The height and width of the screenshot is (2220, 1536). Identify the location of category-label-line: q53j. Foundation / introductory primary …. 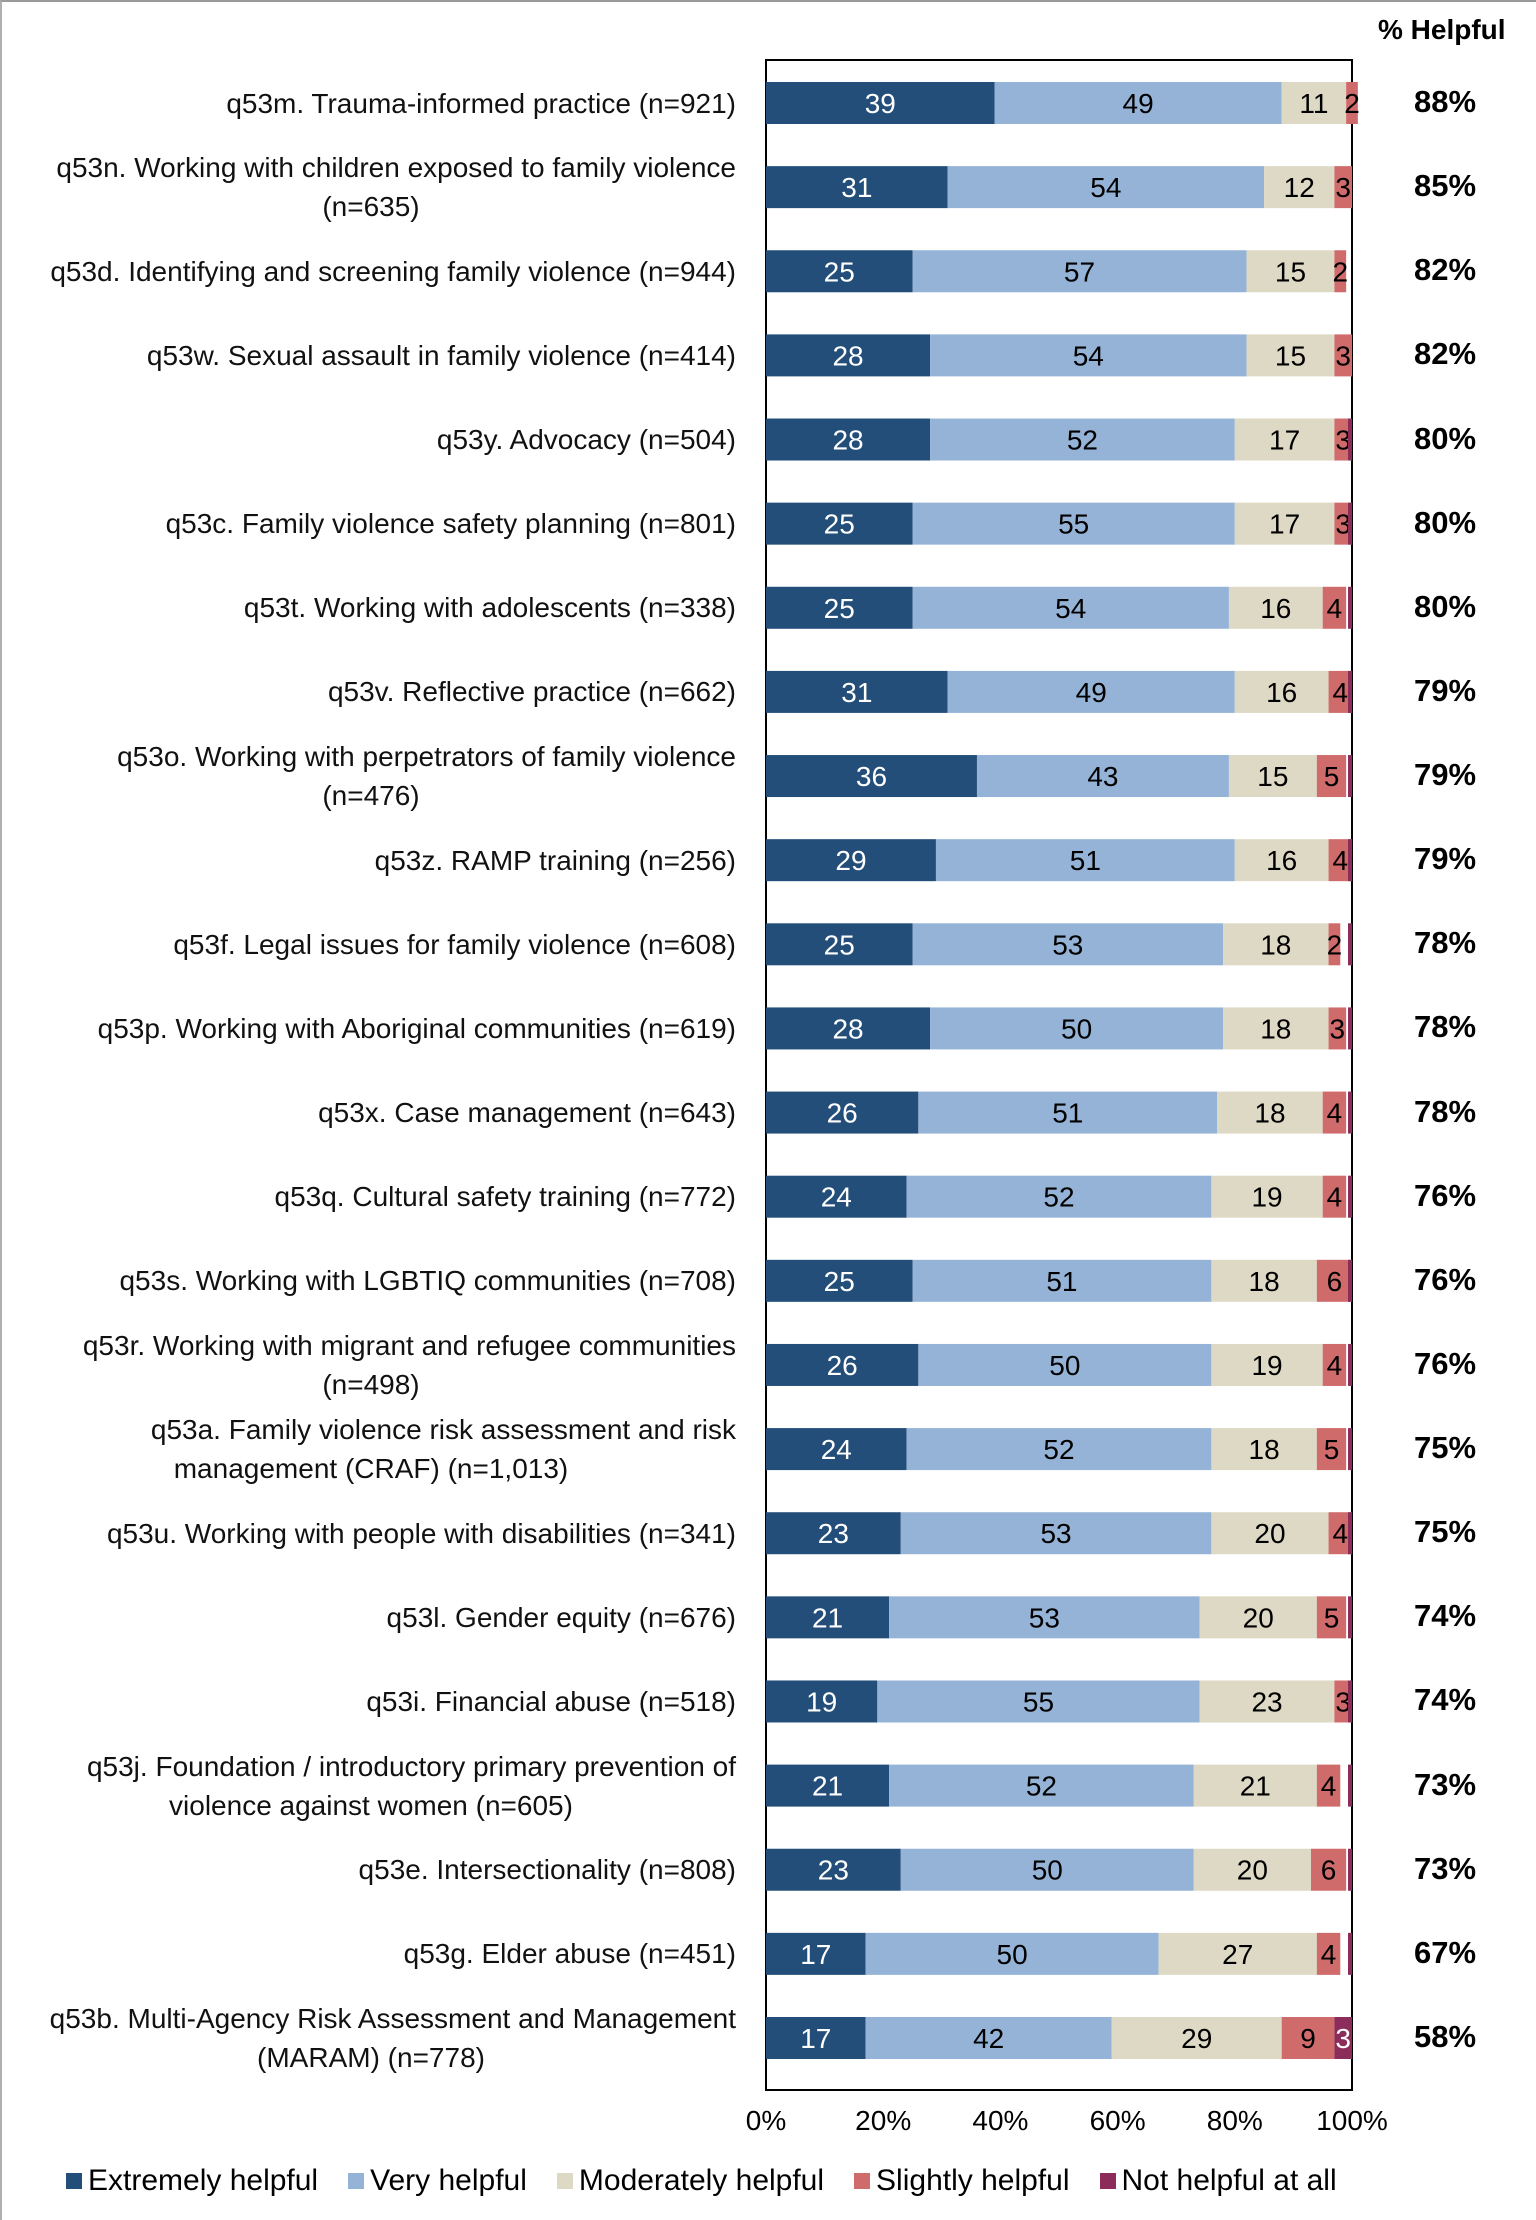
(411, 1766).